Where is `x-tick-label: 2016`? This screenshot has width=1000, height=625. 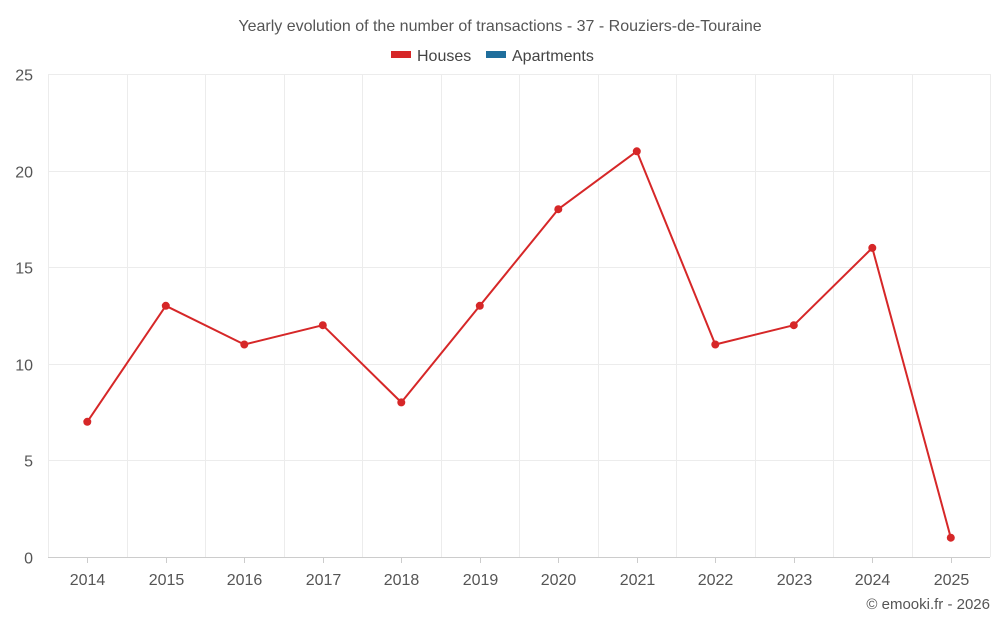 x-tick-label: 2016 is located at coordinates (245, 580).